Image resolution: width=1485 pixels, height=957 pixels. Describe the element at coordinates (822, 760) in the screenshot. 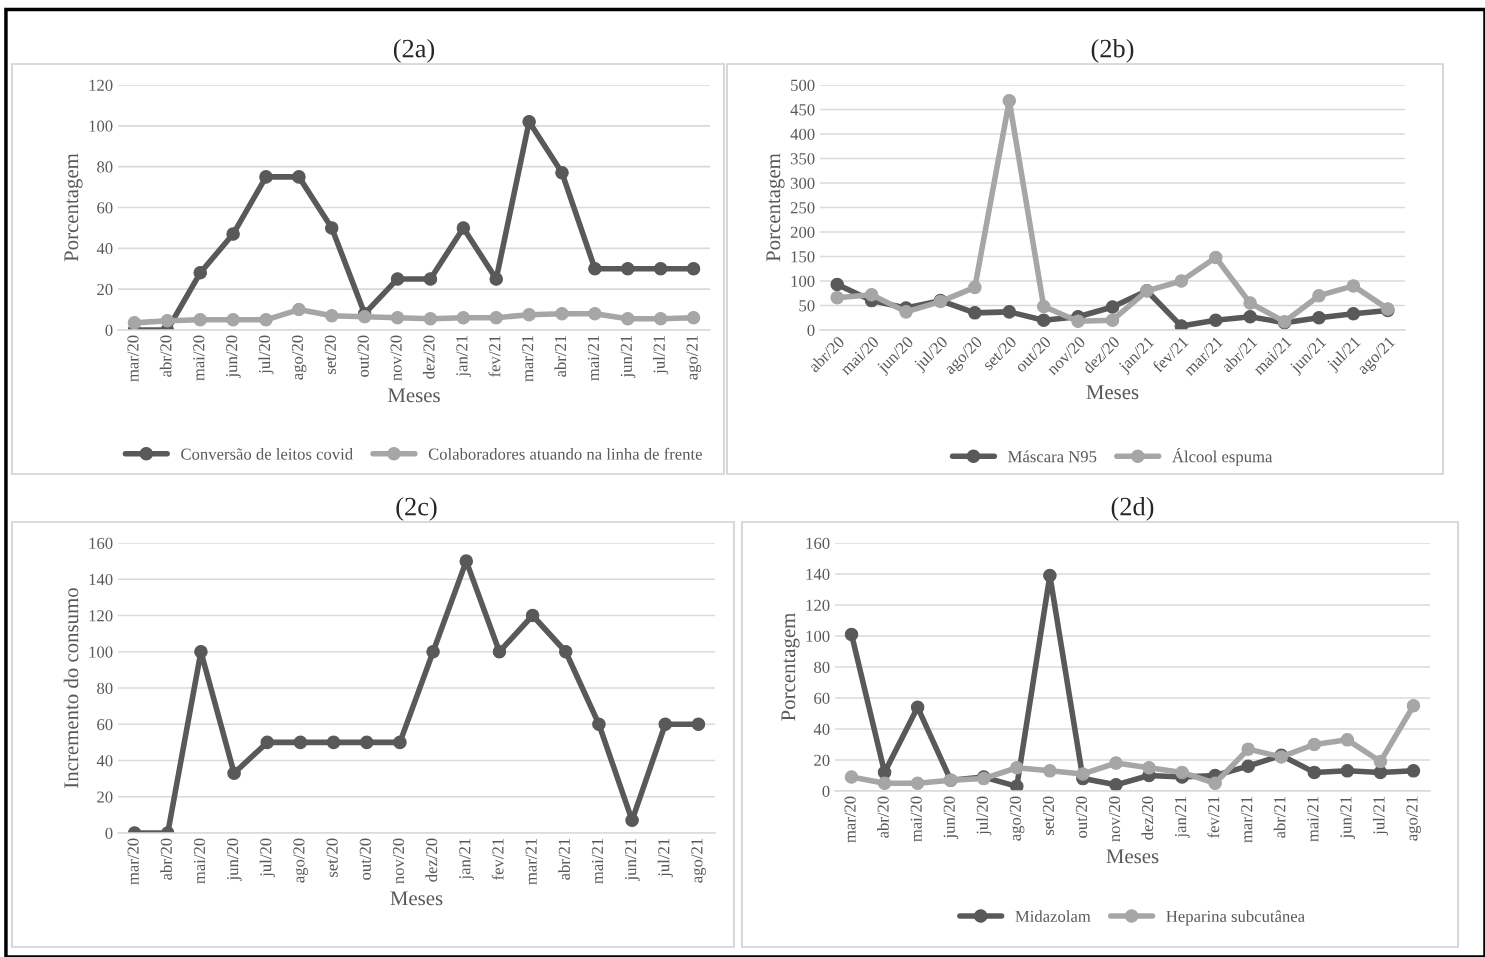

I see `y-tick-label: 20` at that location.